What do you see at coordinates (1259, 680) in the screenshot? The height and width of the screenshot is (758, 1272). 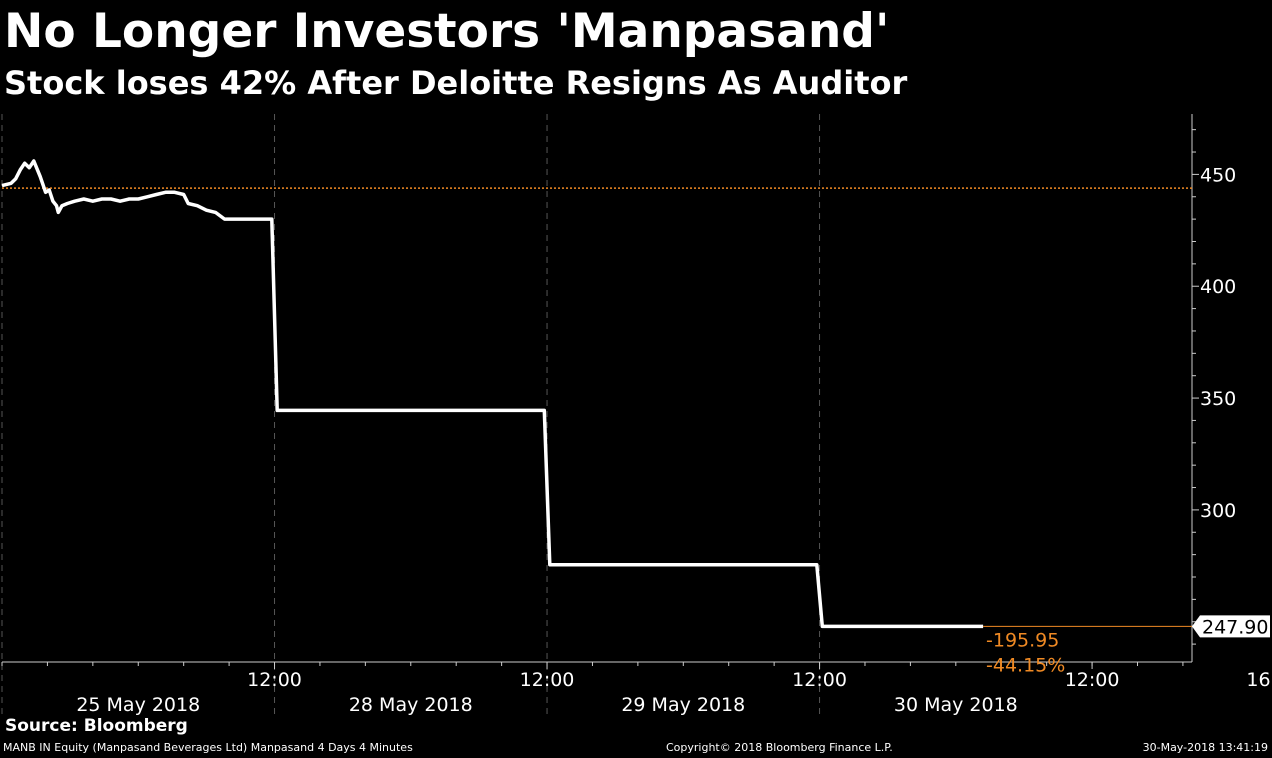 I see `x-tick-label-4: 16:00` at bounding box center [1259, 680].